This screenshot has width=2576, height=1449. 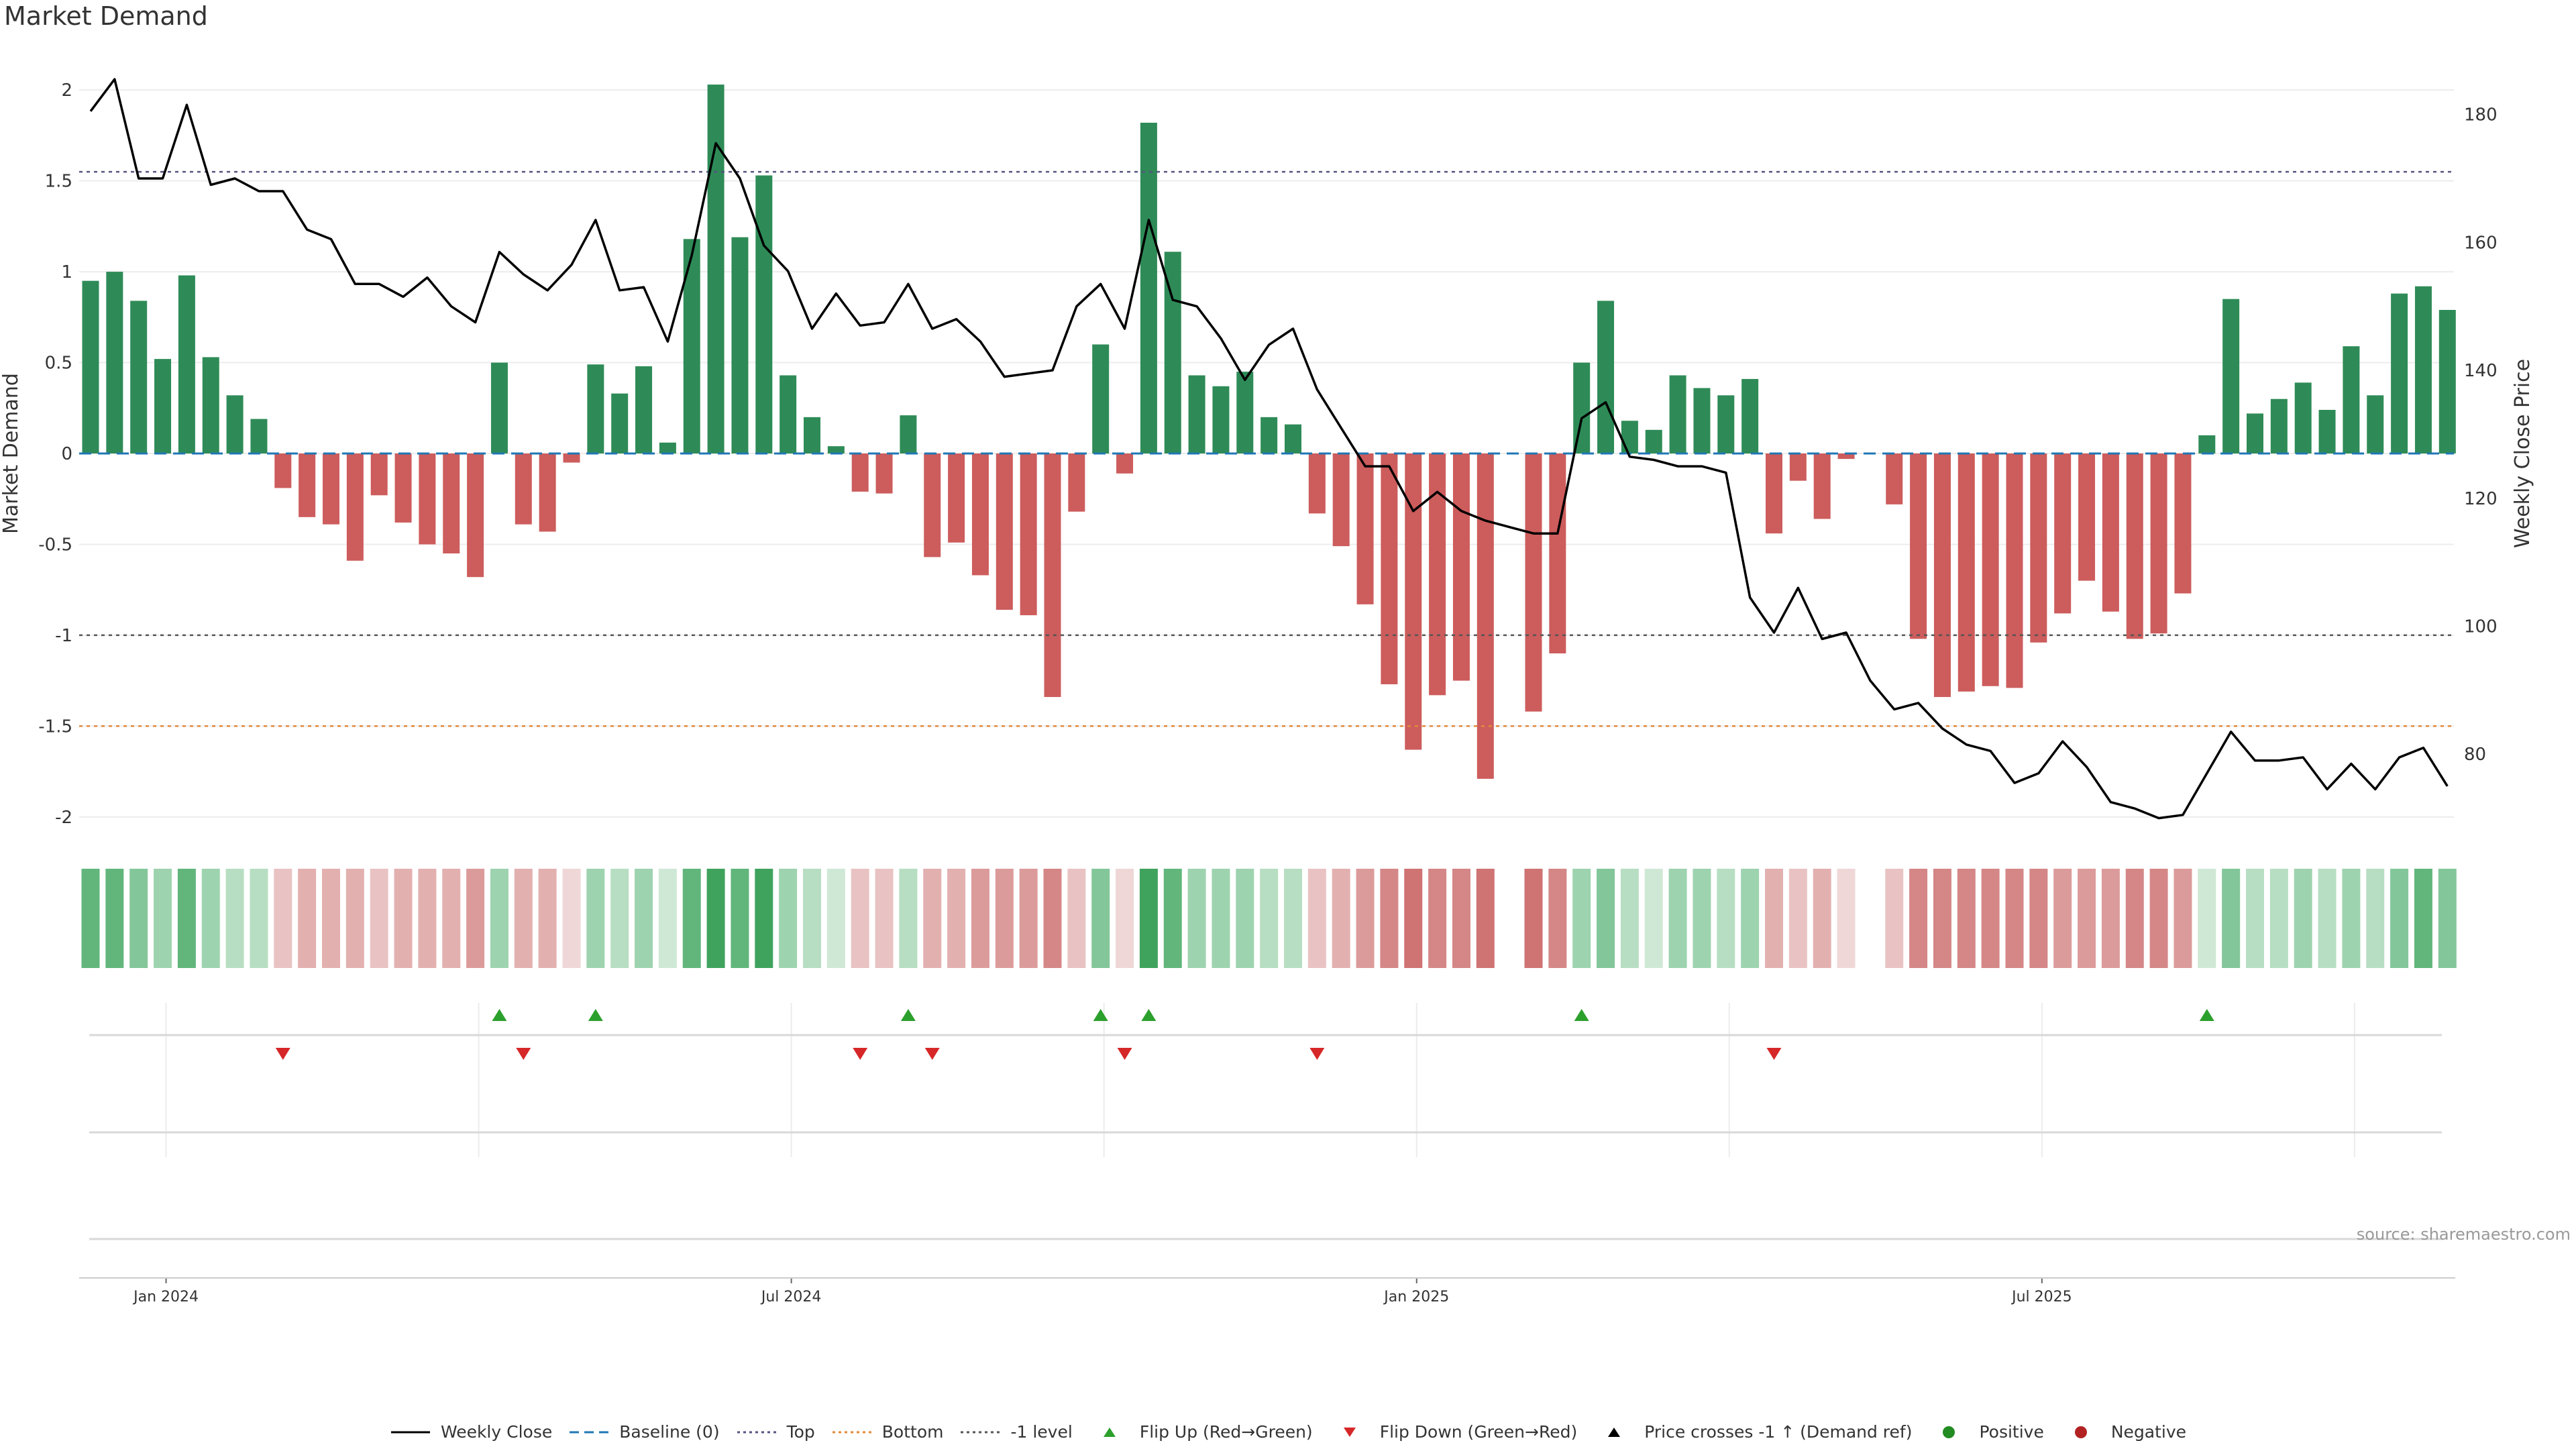 I want to click on y-tick-label: 0, so click(x=66, y=454).